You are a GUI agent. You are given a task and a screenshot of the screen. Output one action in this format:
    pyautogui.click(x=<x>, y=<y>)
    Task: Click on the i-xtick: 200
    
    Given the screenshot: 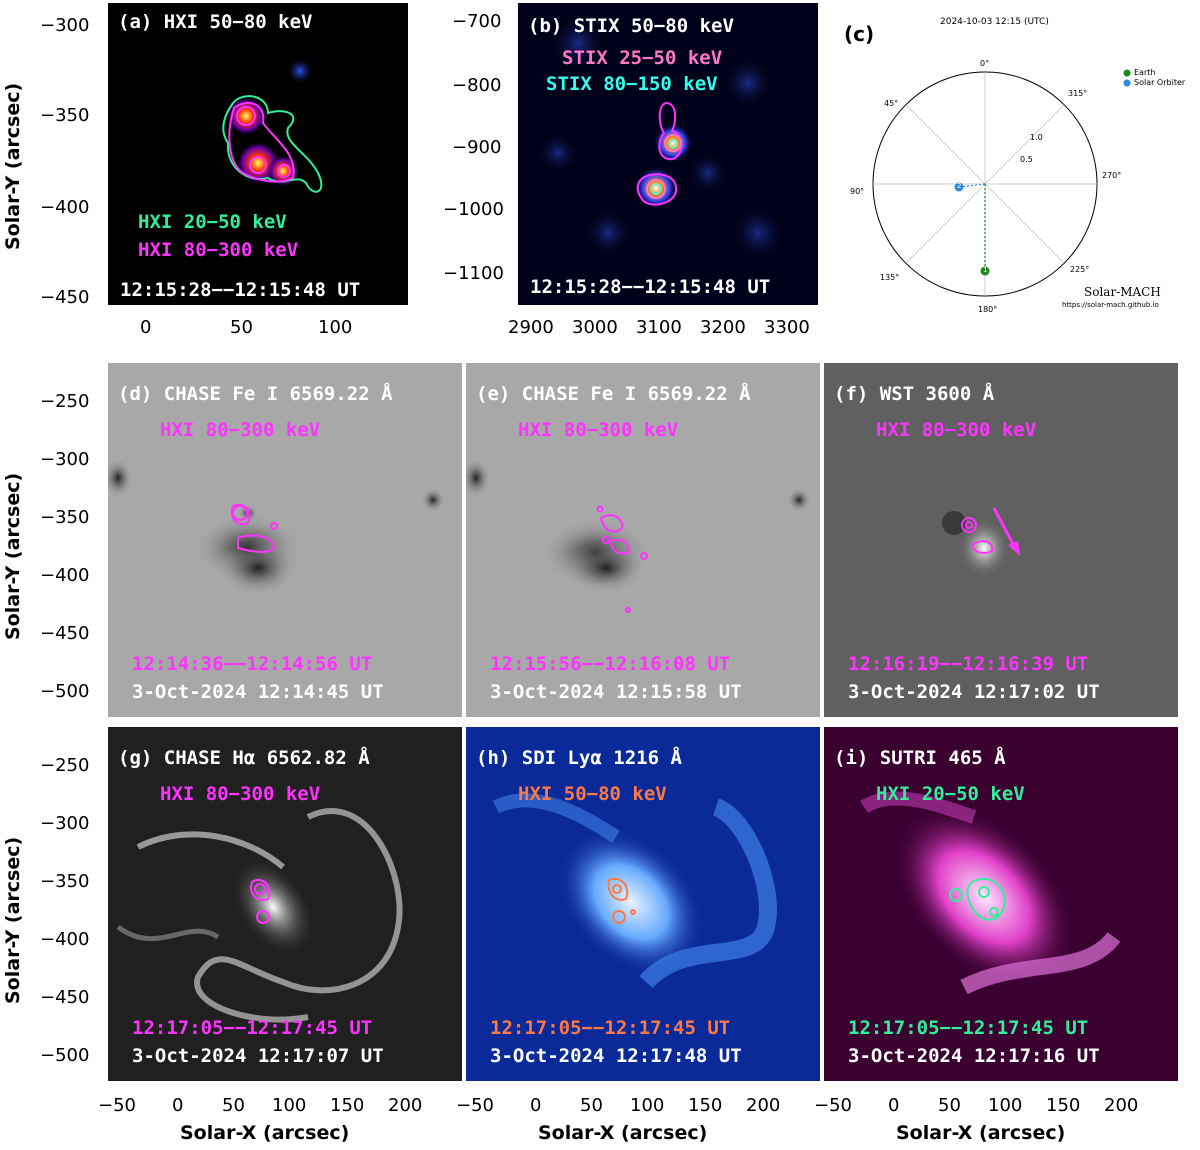 What is the action you would take?
    pyautogui.click(x=1121, y=1105)
    